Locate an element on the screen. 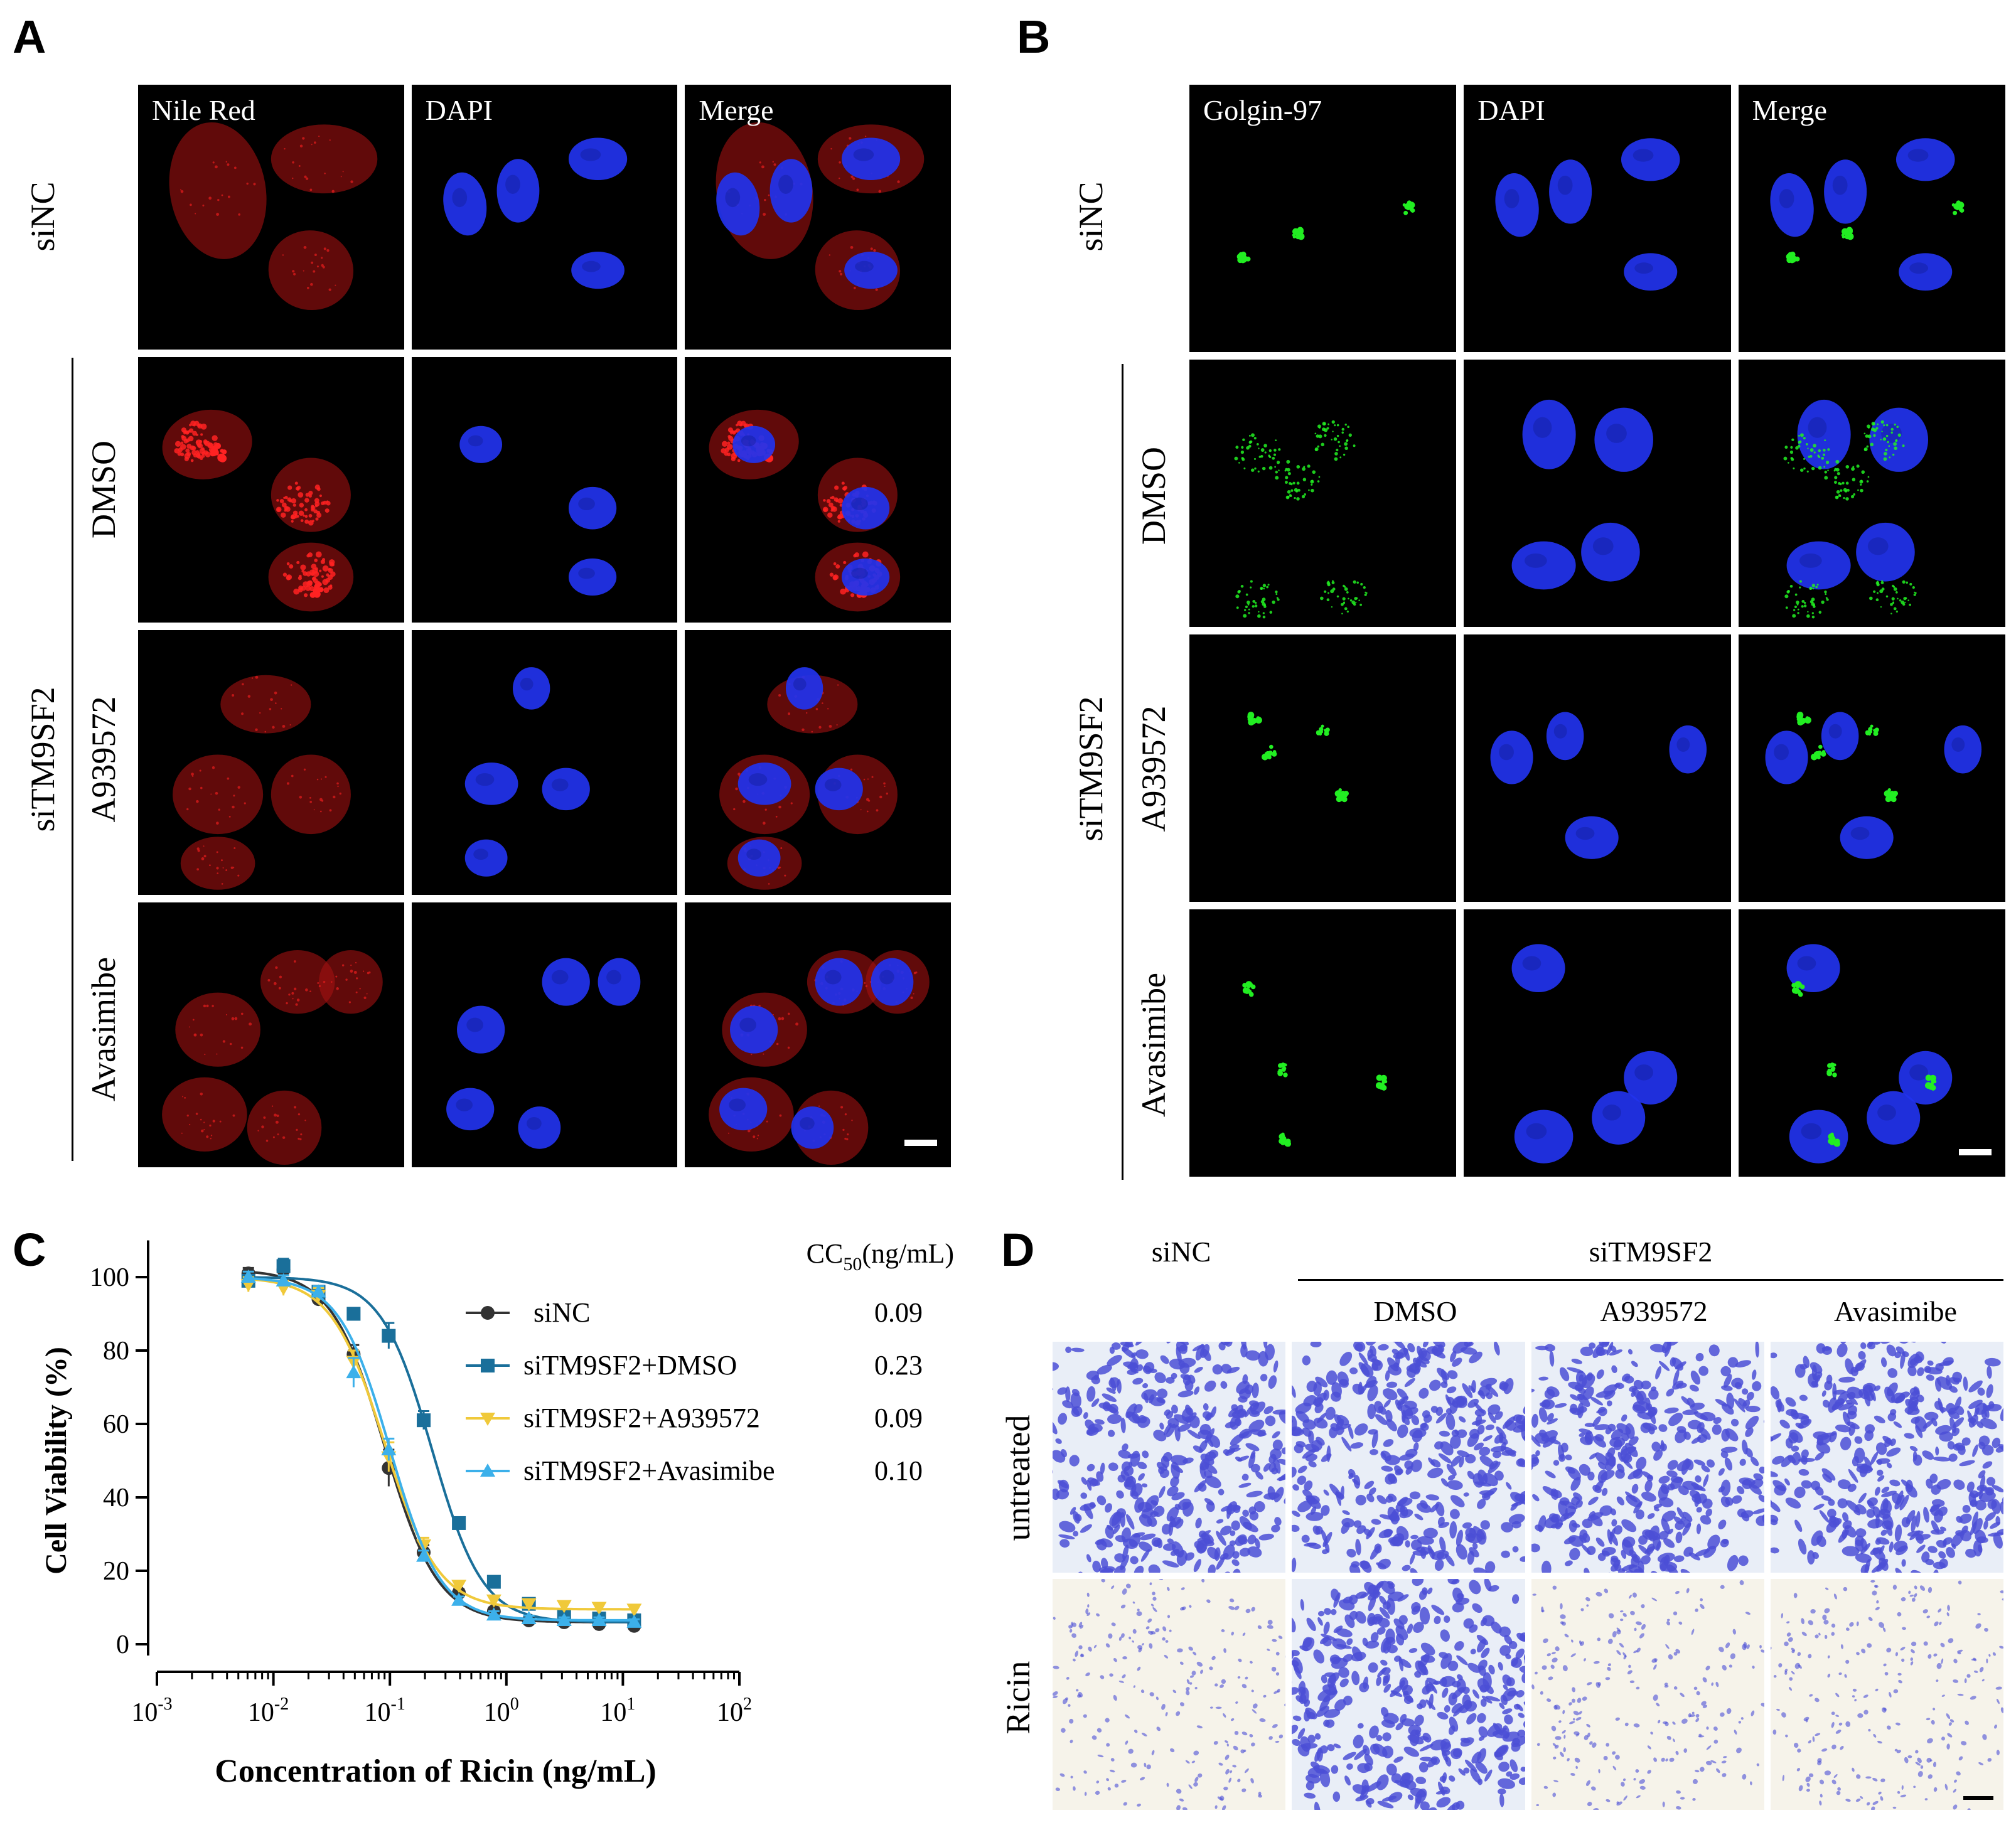  micrograph-a-sinc-merge: Merge is located at coordinates (818, 218).